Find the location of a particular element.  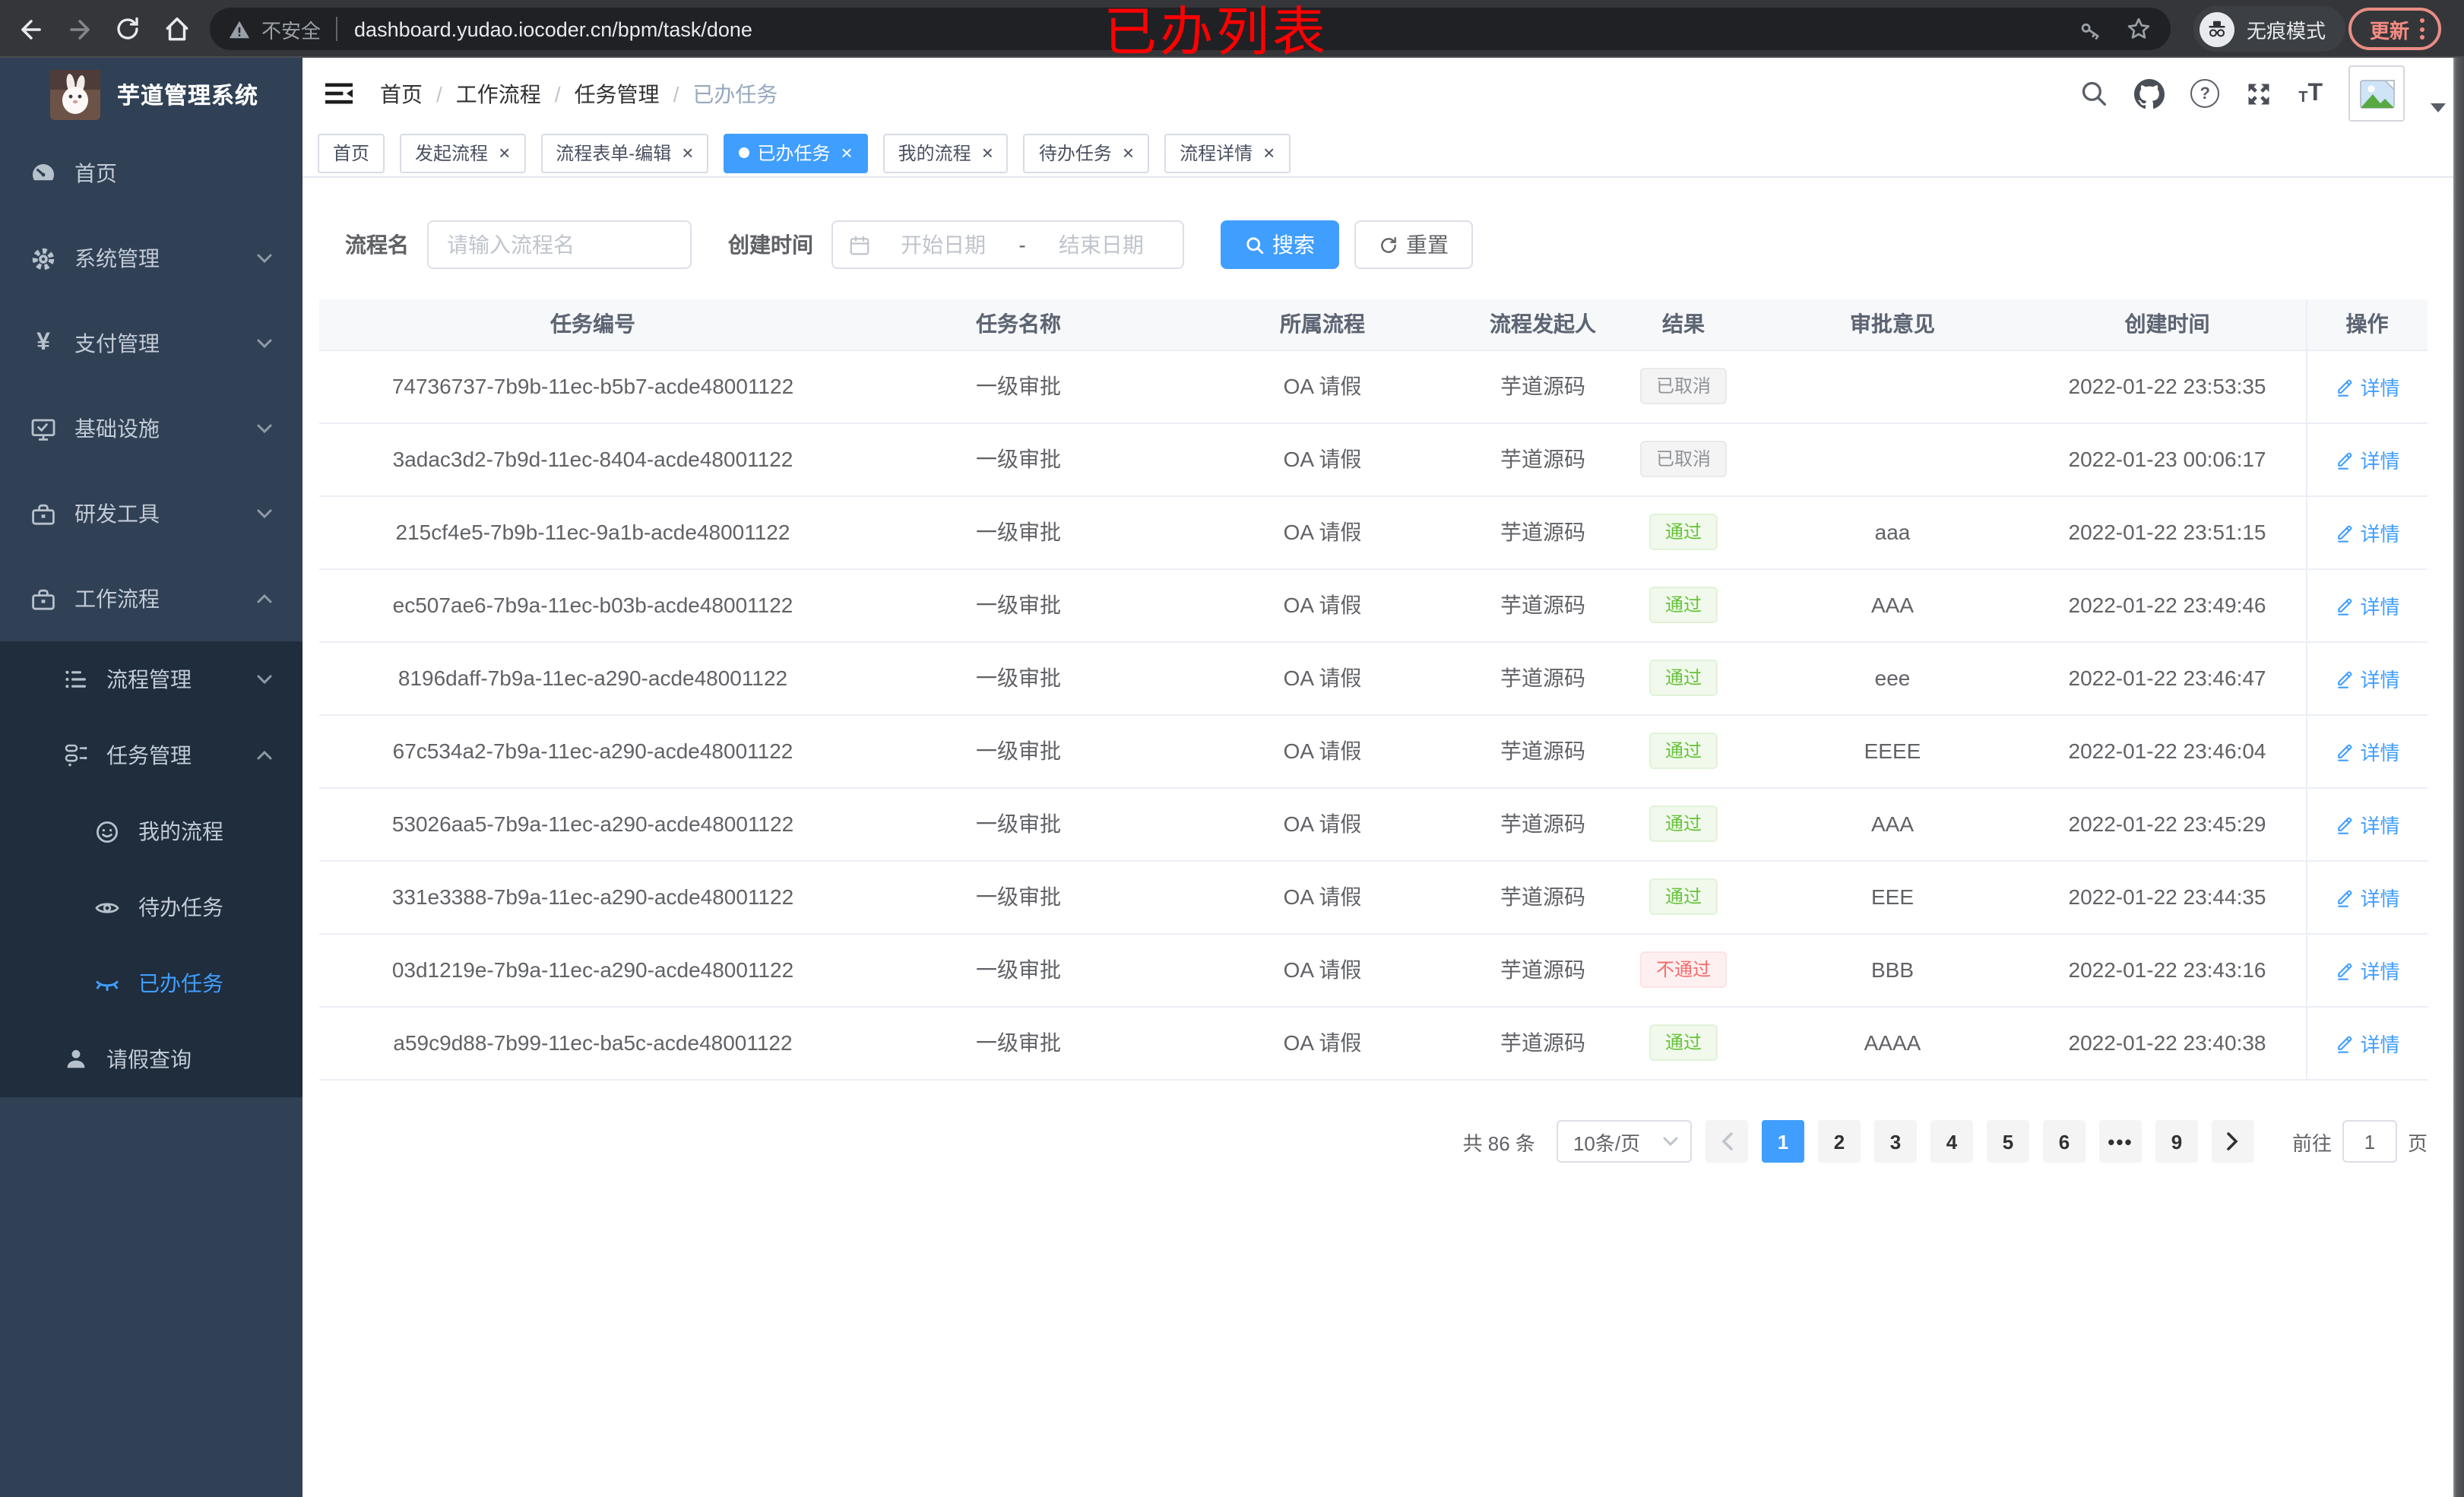

tab-home: 首页 is located at coordinates (351, 152).